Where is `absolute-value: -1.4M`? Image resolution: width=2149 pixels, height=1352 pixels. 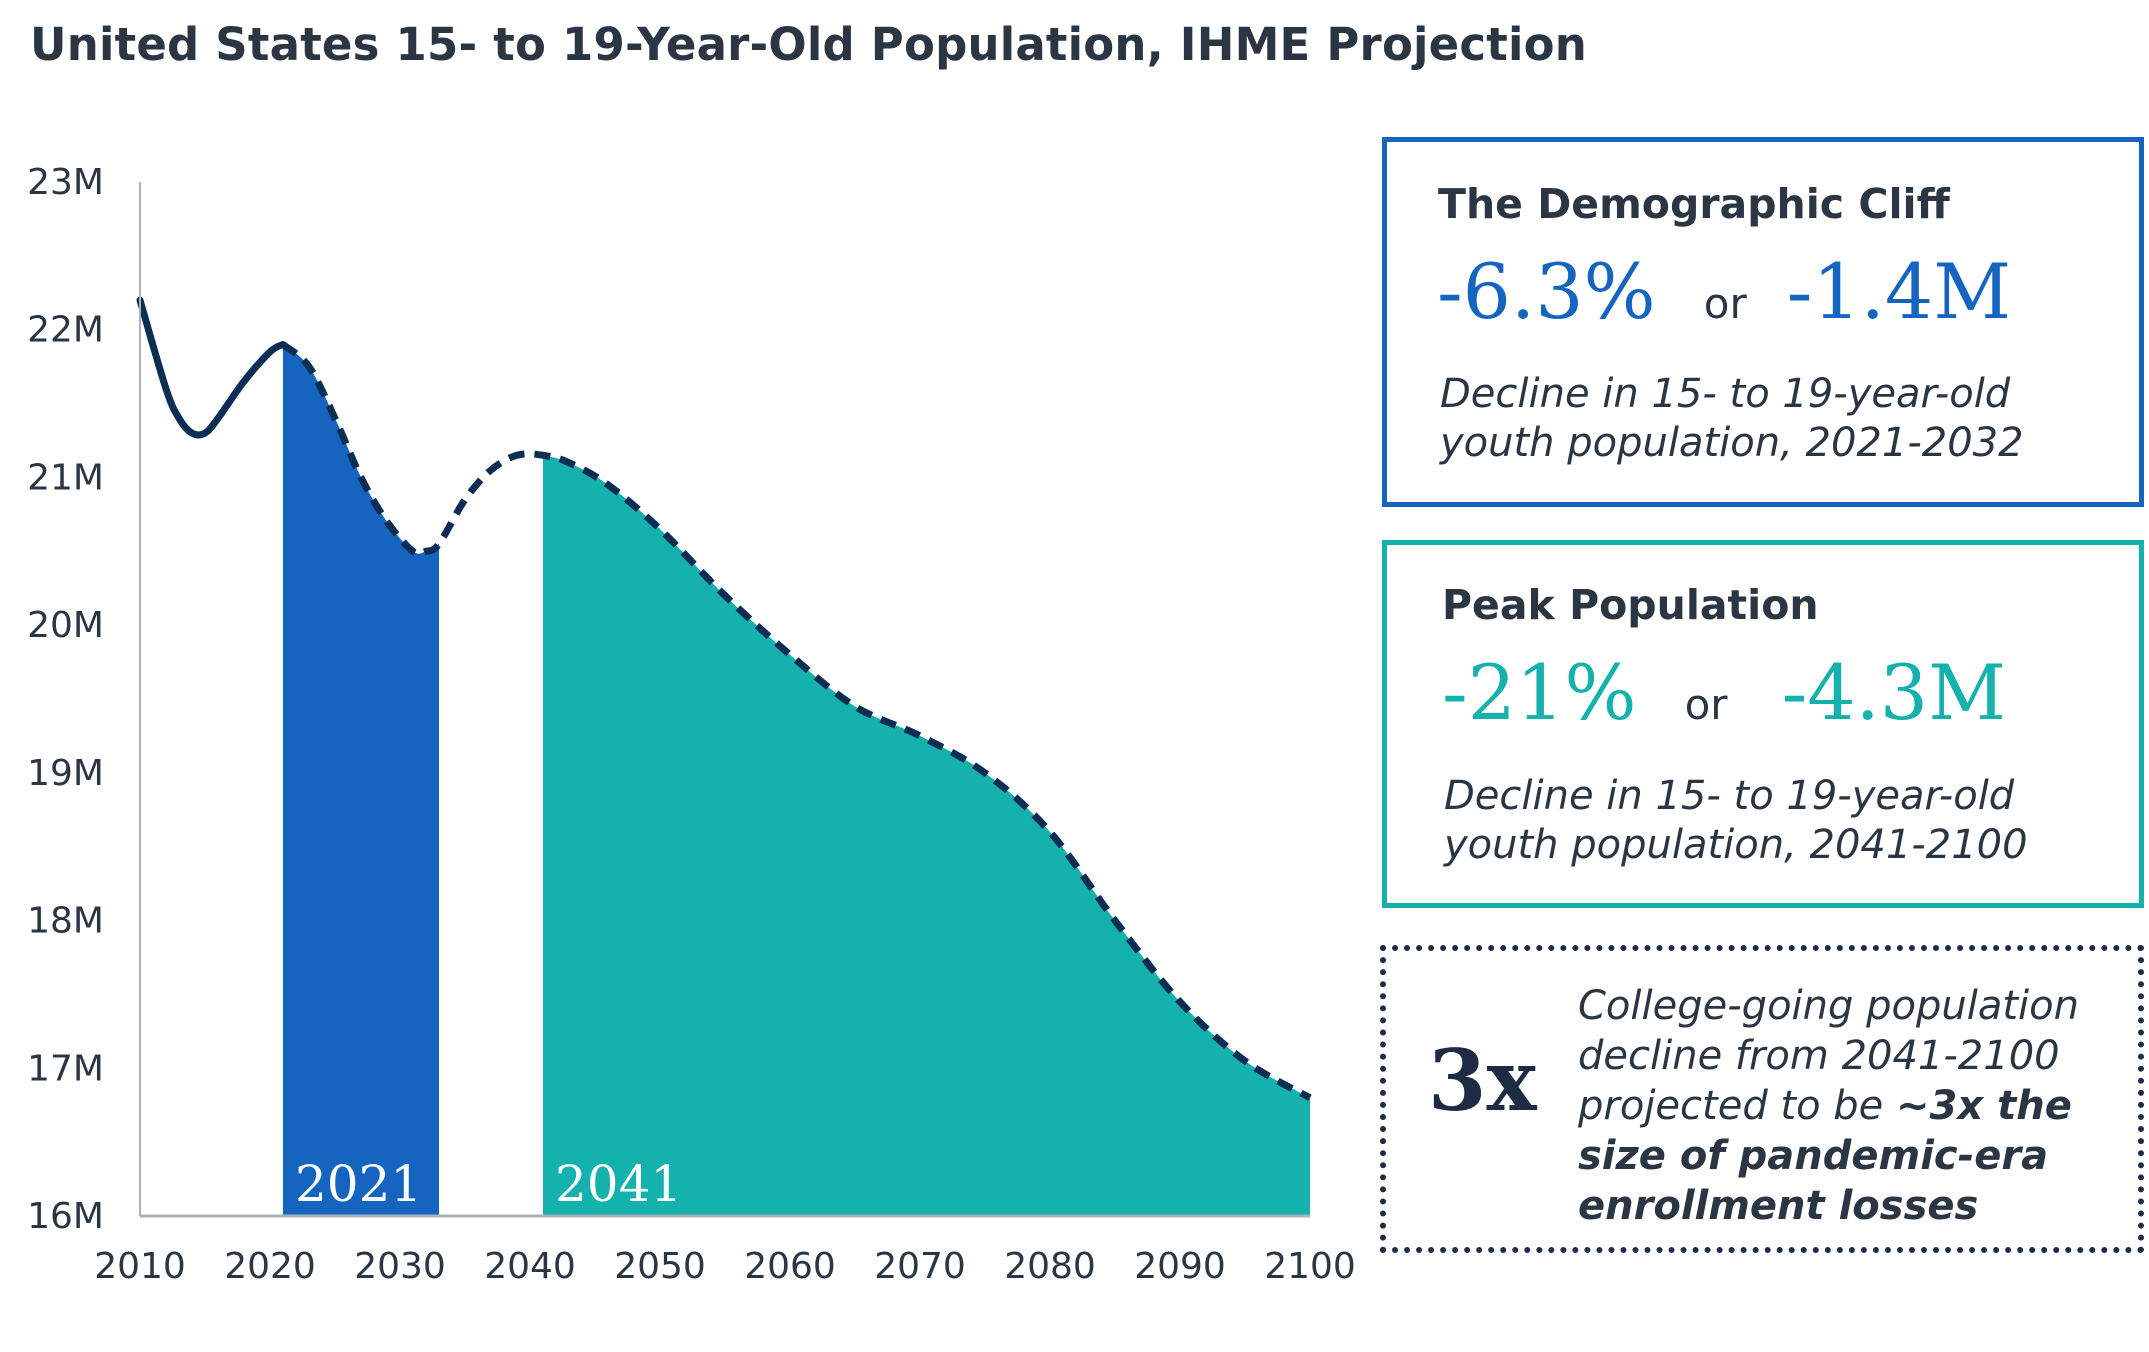
absolute-value: -1.4M is located at coordinates (1899, 291).